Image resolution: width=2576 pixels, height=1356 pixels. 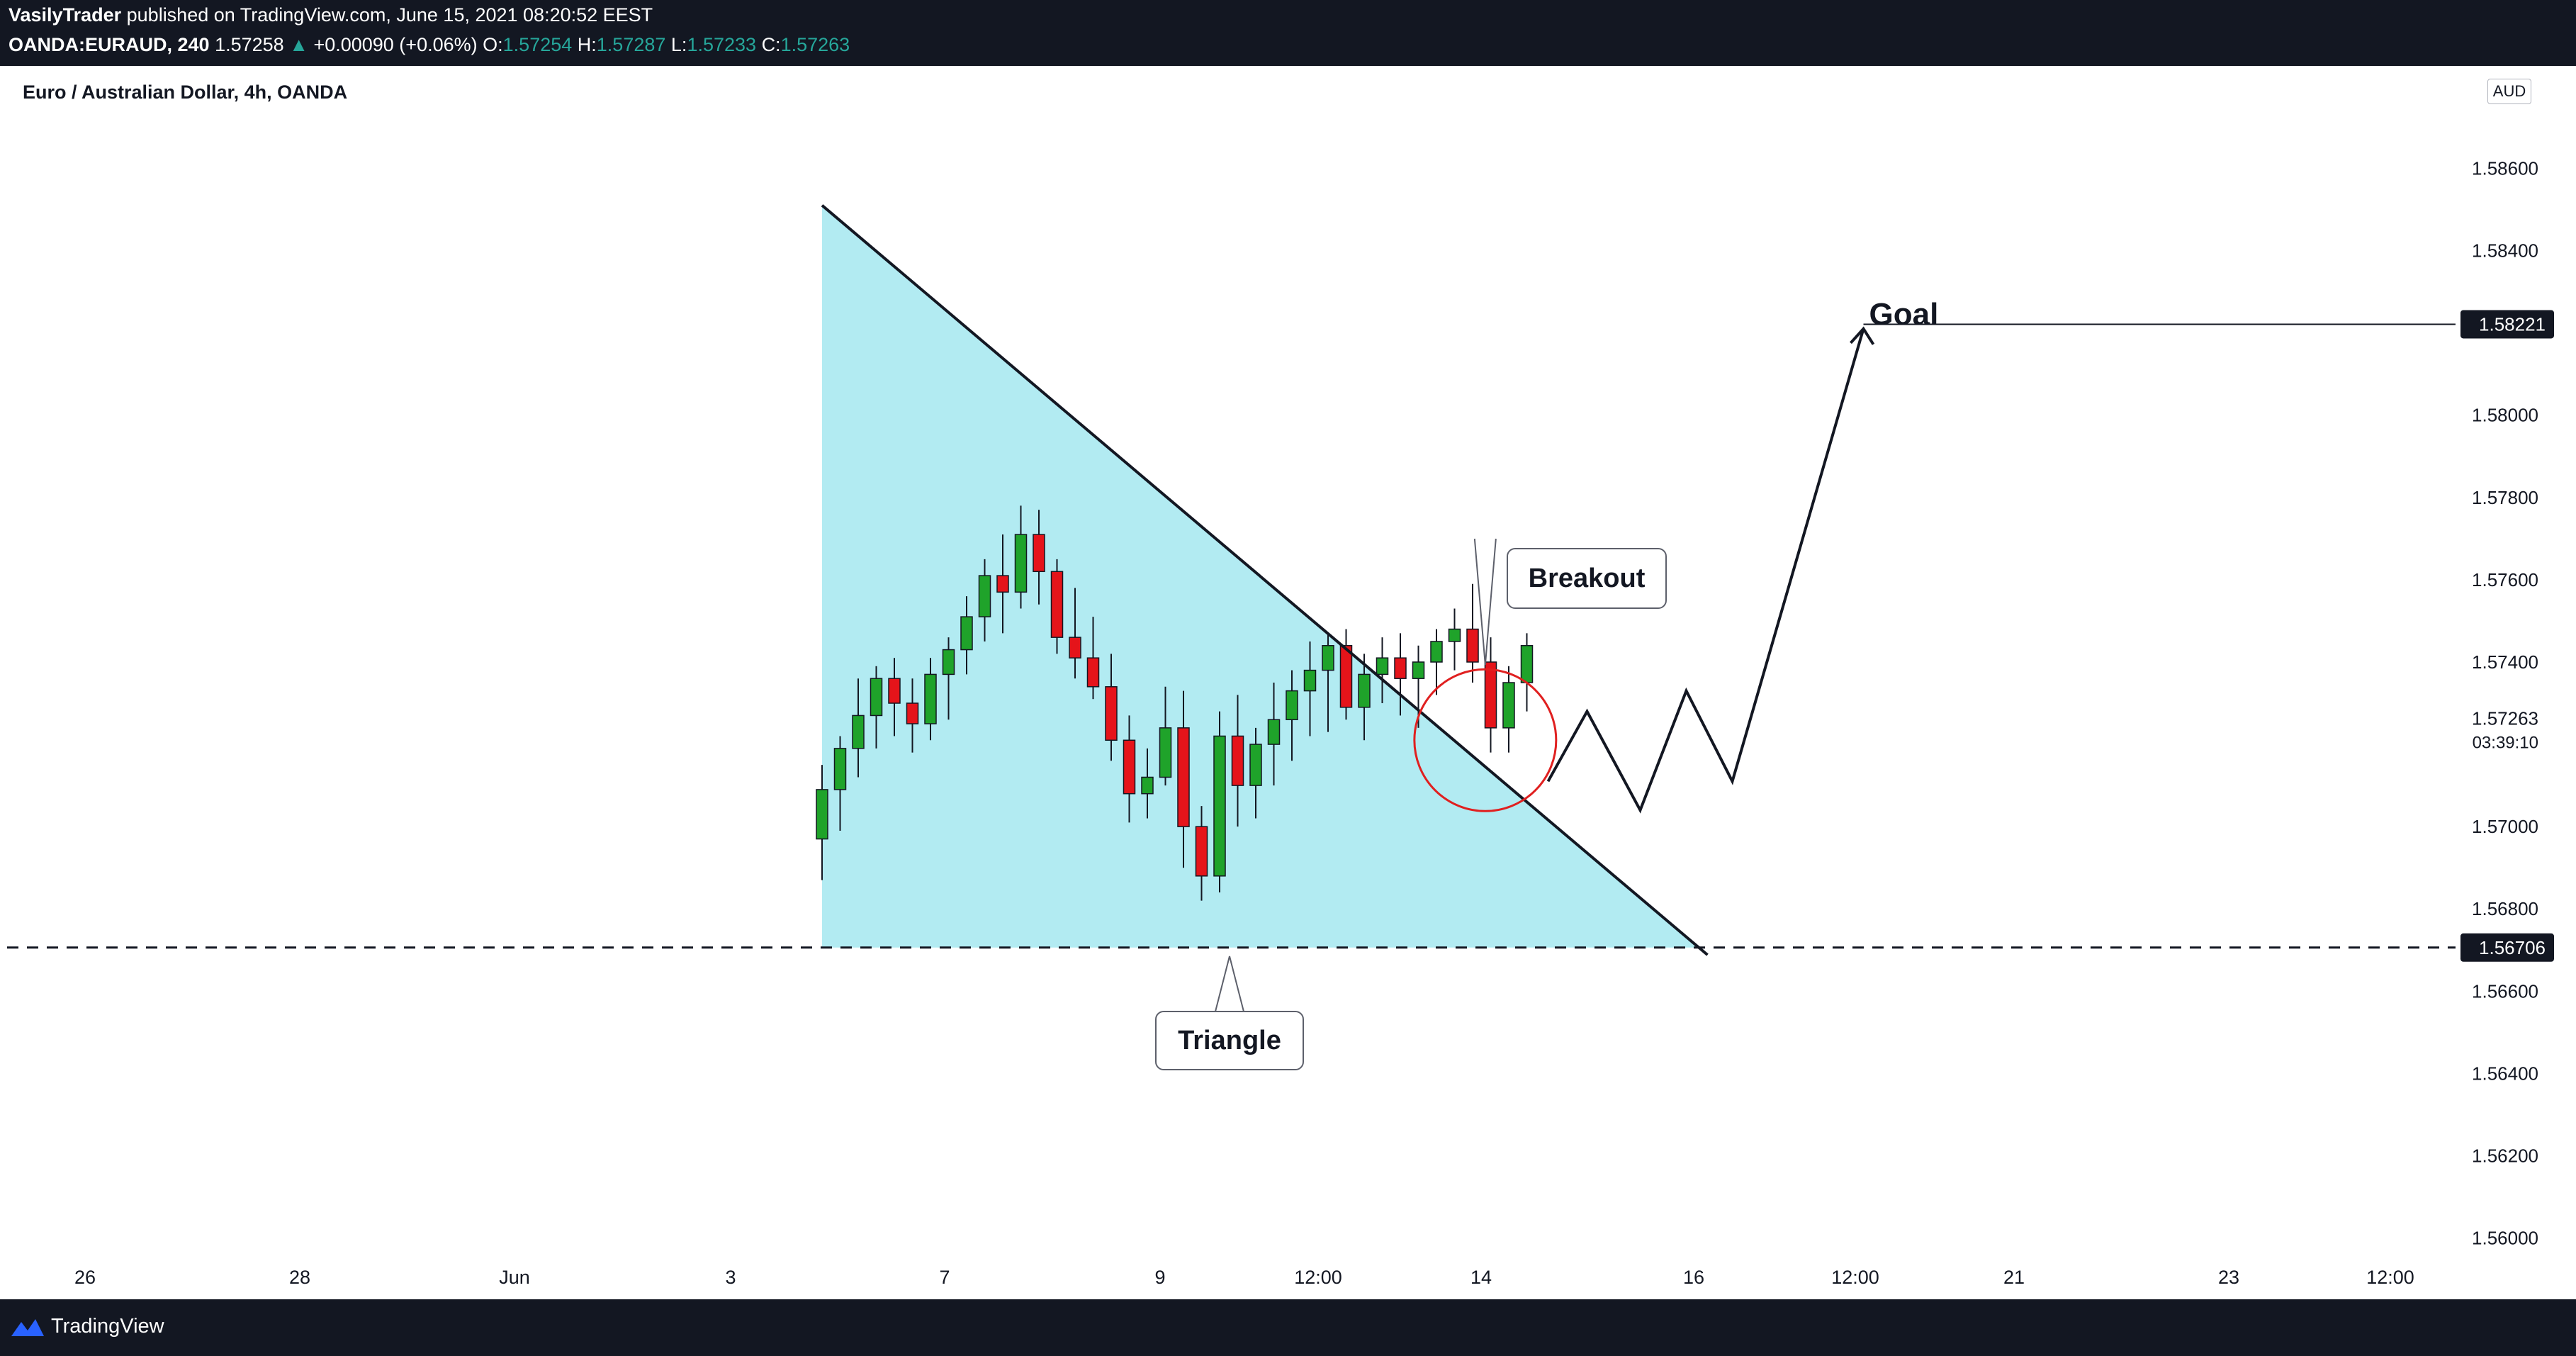 I want to click on open-value: 1.57254, so click(x=537, y=44).